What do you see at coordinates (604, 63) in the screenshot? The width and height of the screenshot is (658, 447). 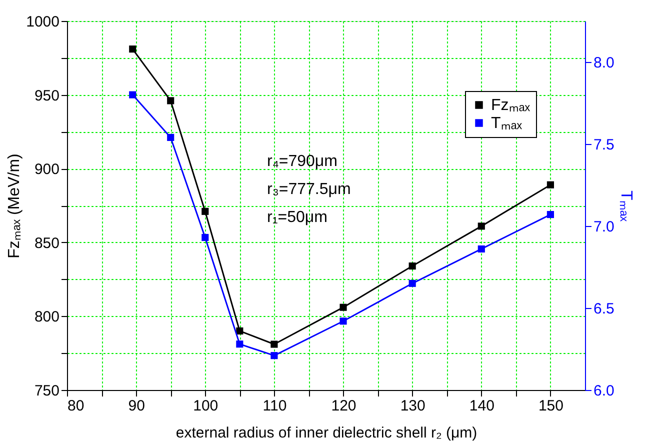 I see `y2-tick-label: 8.0` at bounding box center [604, 63].